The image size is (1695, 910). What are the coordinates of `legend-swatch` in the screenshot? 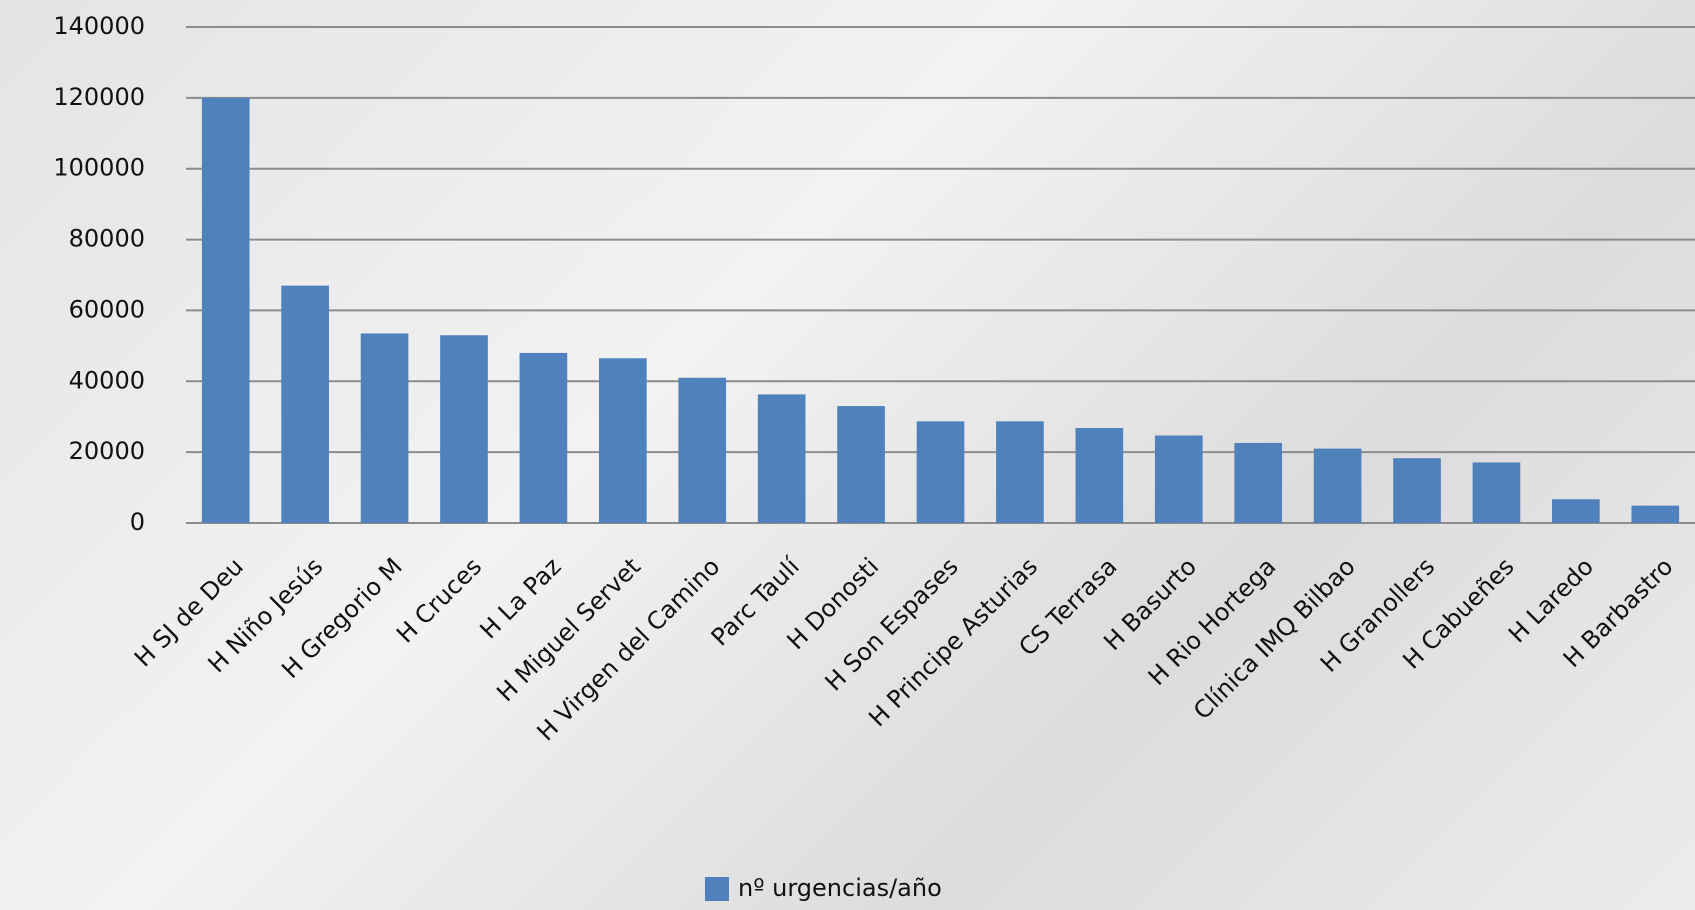 It's located at (717, 889).